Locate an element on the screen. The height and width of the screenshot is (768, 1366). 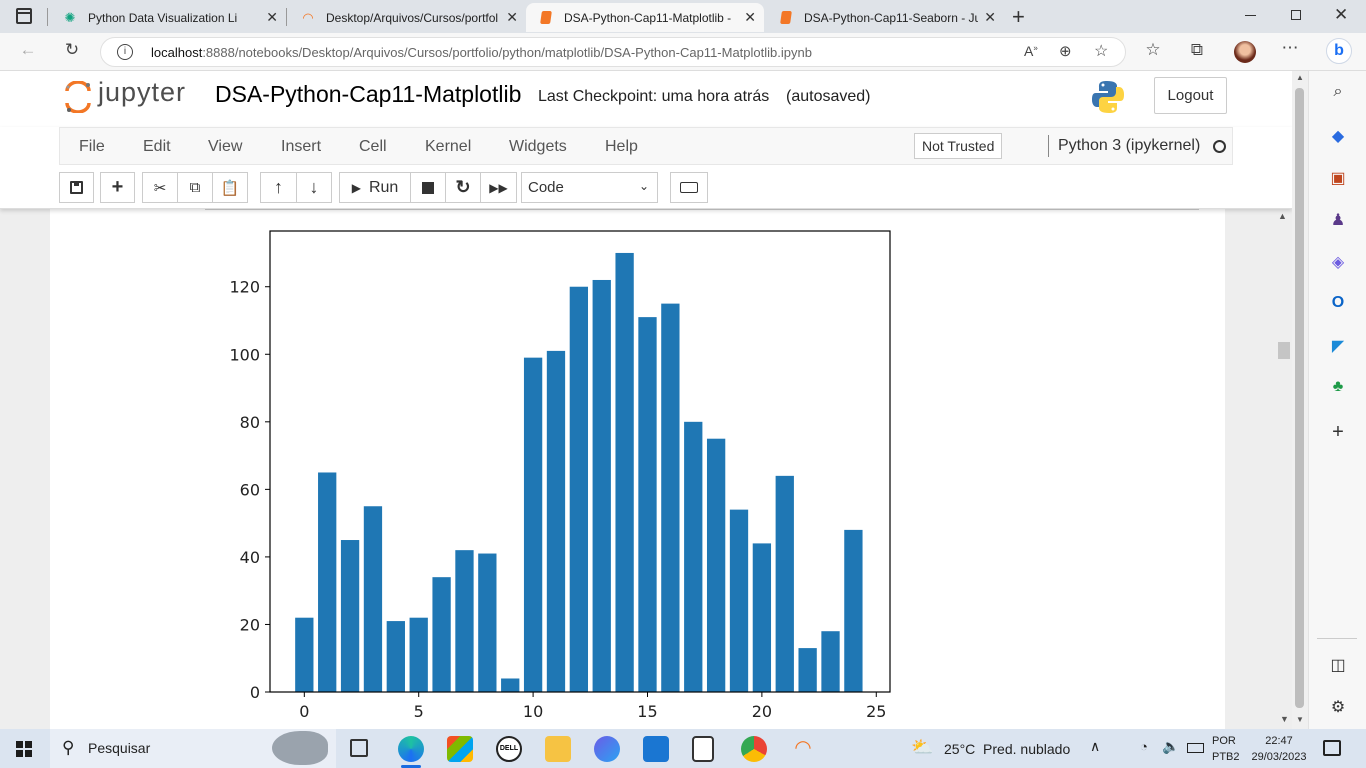
cut-button: ✂ is located at coordinates (160, 187).